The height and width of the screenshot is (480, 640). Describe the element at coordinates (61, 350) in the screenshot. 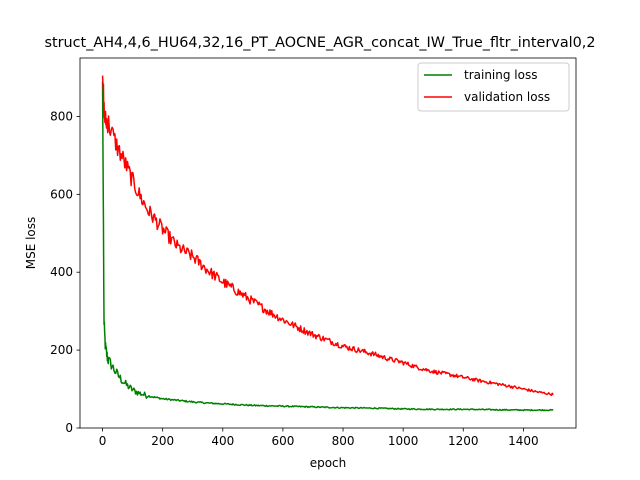

I see `y-tick-label: 200` at that location.